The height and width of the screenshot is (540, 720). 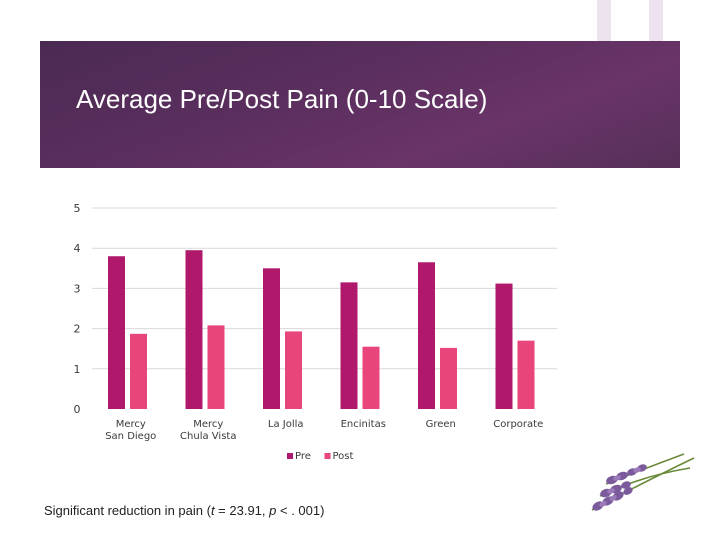 I want to click on x-tick-label-line: Corporate, so click(x=518, y=424).